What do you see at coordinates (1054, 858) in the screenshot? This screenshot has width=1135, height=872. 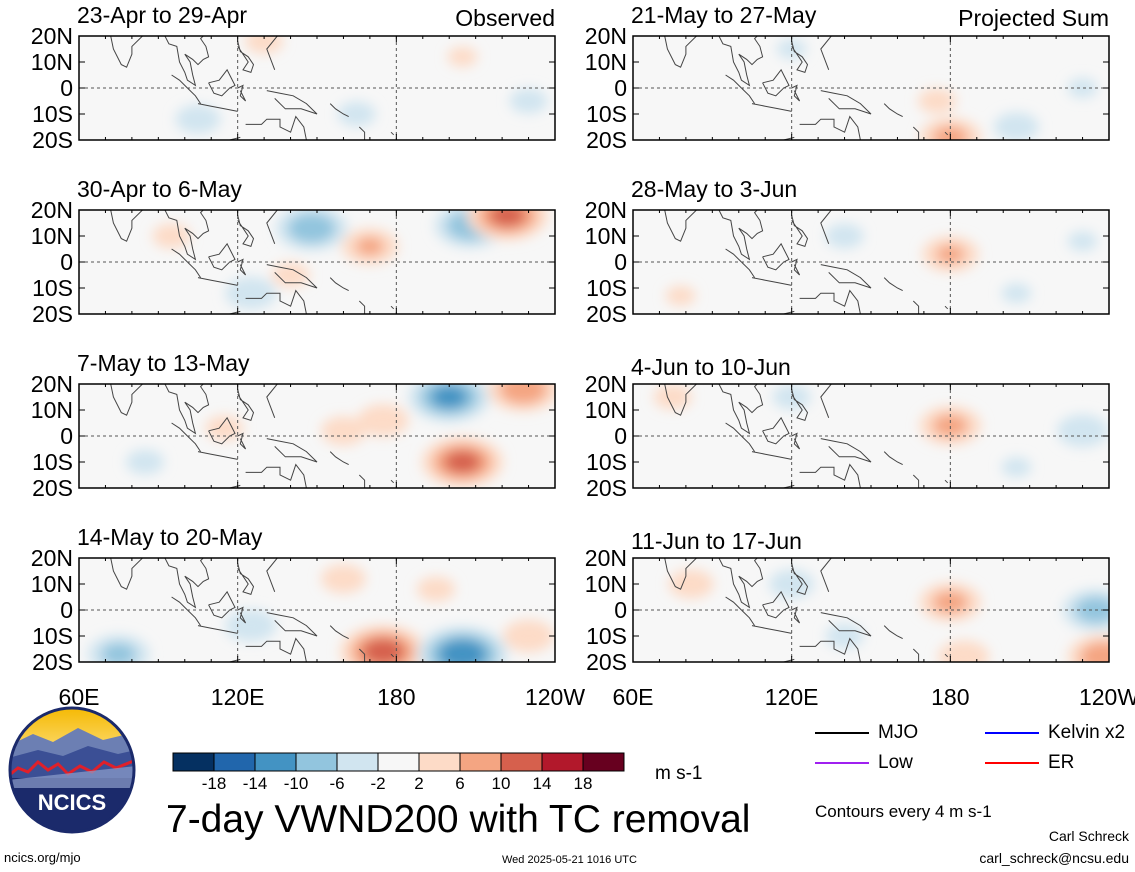 I see `email: carl_schreck@ncsu.edu` at bounding box center [1054, 858].